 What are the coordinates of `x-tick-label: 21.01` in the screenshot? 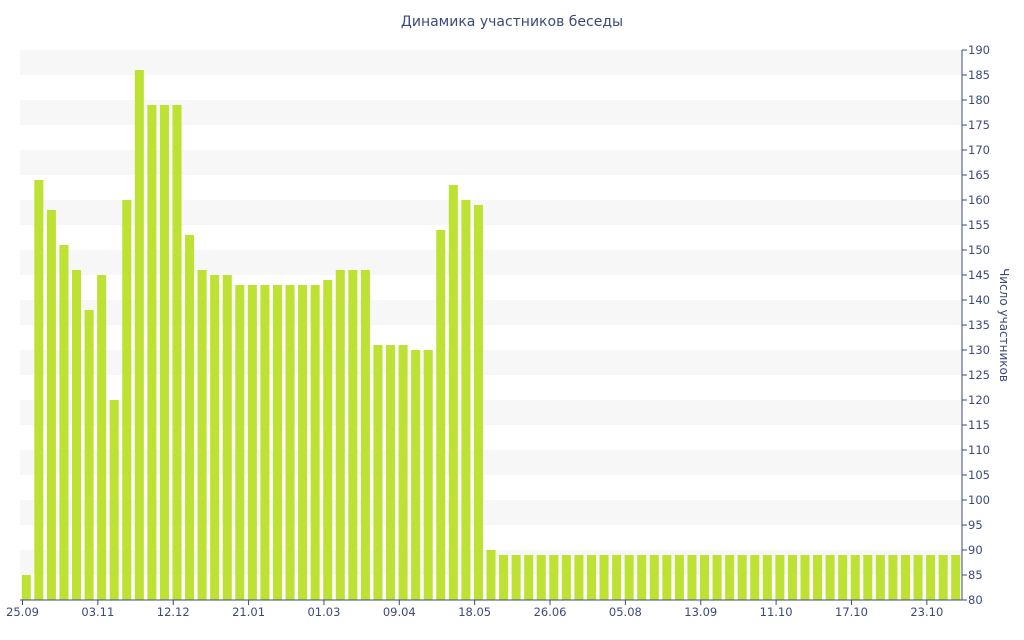 It's located at (248, 612).